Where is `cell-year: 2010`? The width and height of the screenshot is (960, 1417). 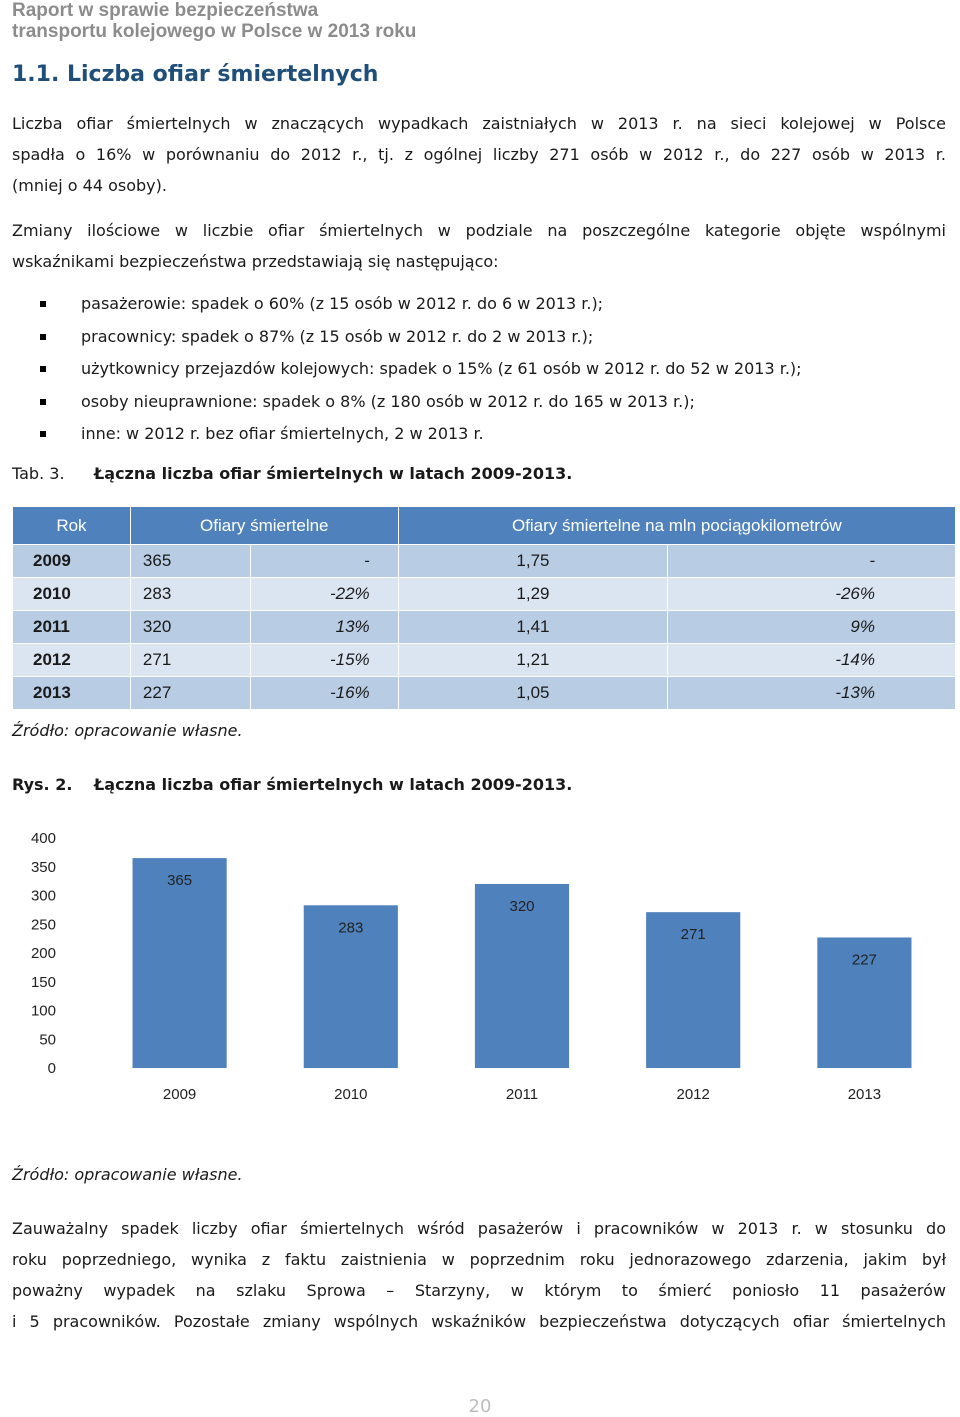 cell-year: 2010 is located at coordinates (71, 594).